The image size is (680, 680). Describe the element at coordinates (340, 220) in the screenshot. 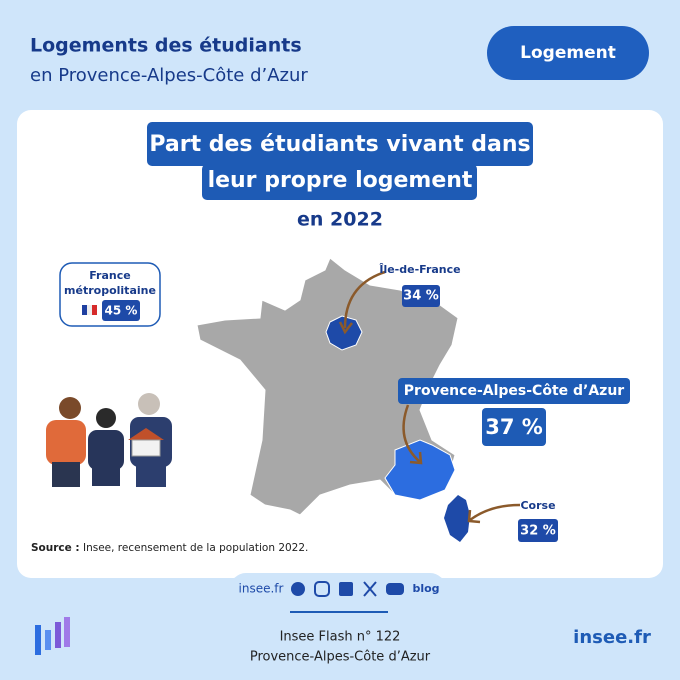

I see `year: en 2022` at that location.